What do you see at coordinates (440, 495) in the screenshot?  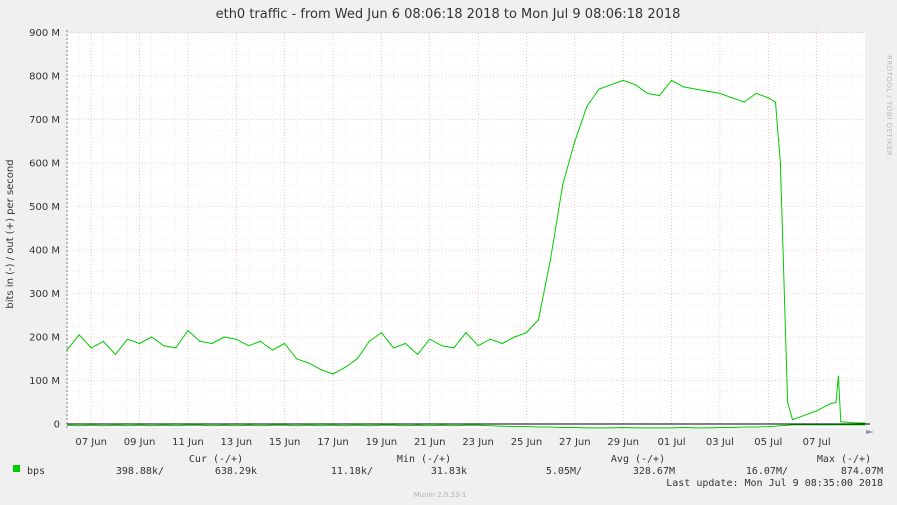 I see `munin-version: Munin 2.0.33-1` at bounding box center [440, 495].